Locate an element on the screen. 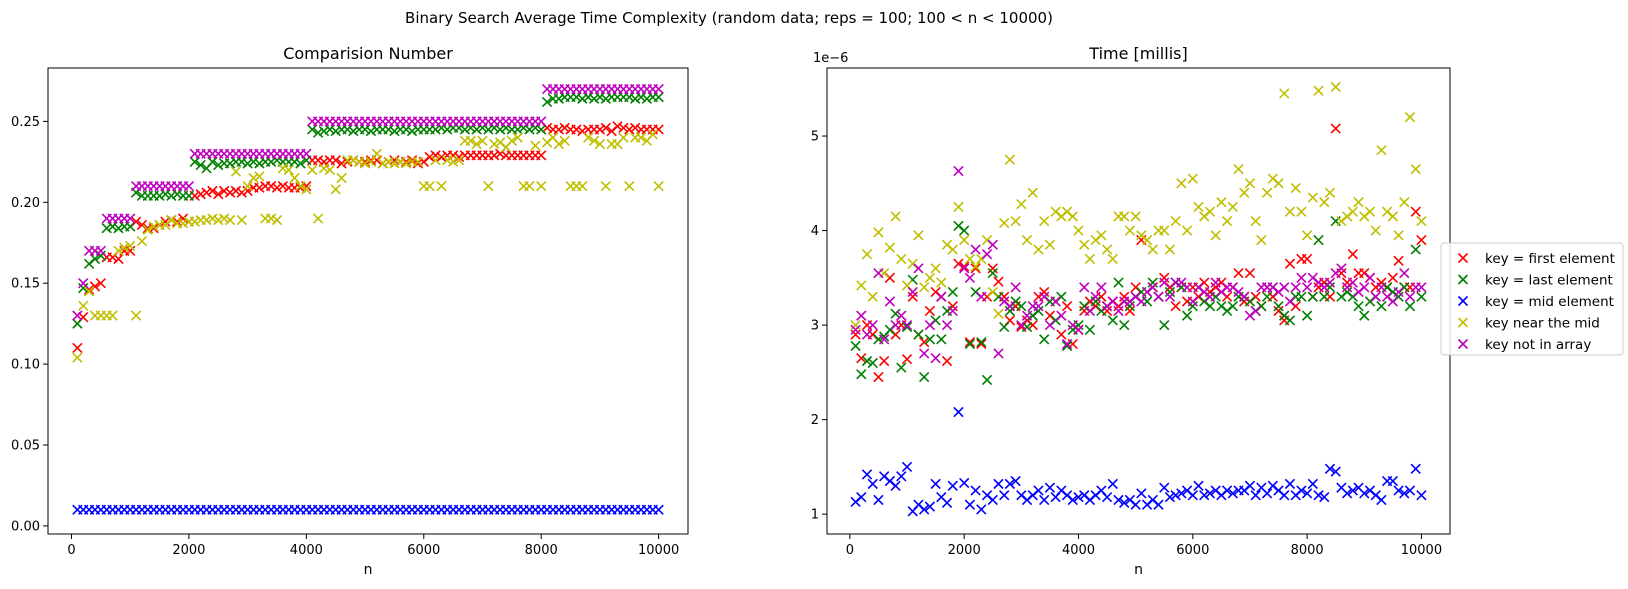 The width and height of the screenshot is (1628, 589). x-tick-label: 4000 is located at coordinates (306, 550).